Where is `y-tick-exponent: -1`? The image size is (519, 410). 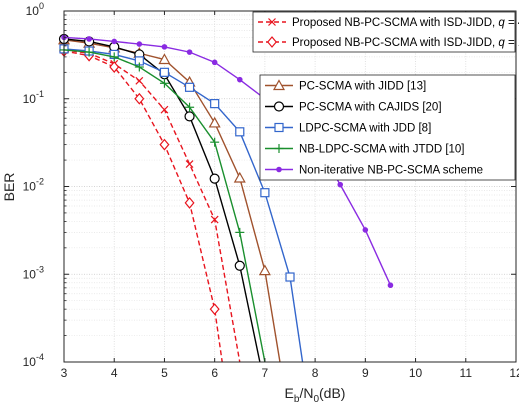 y-tick-exponent: -1 is located at coordinates (40, 94).